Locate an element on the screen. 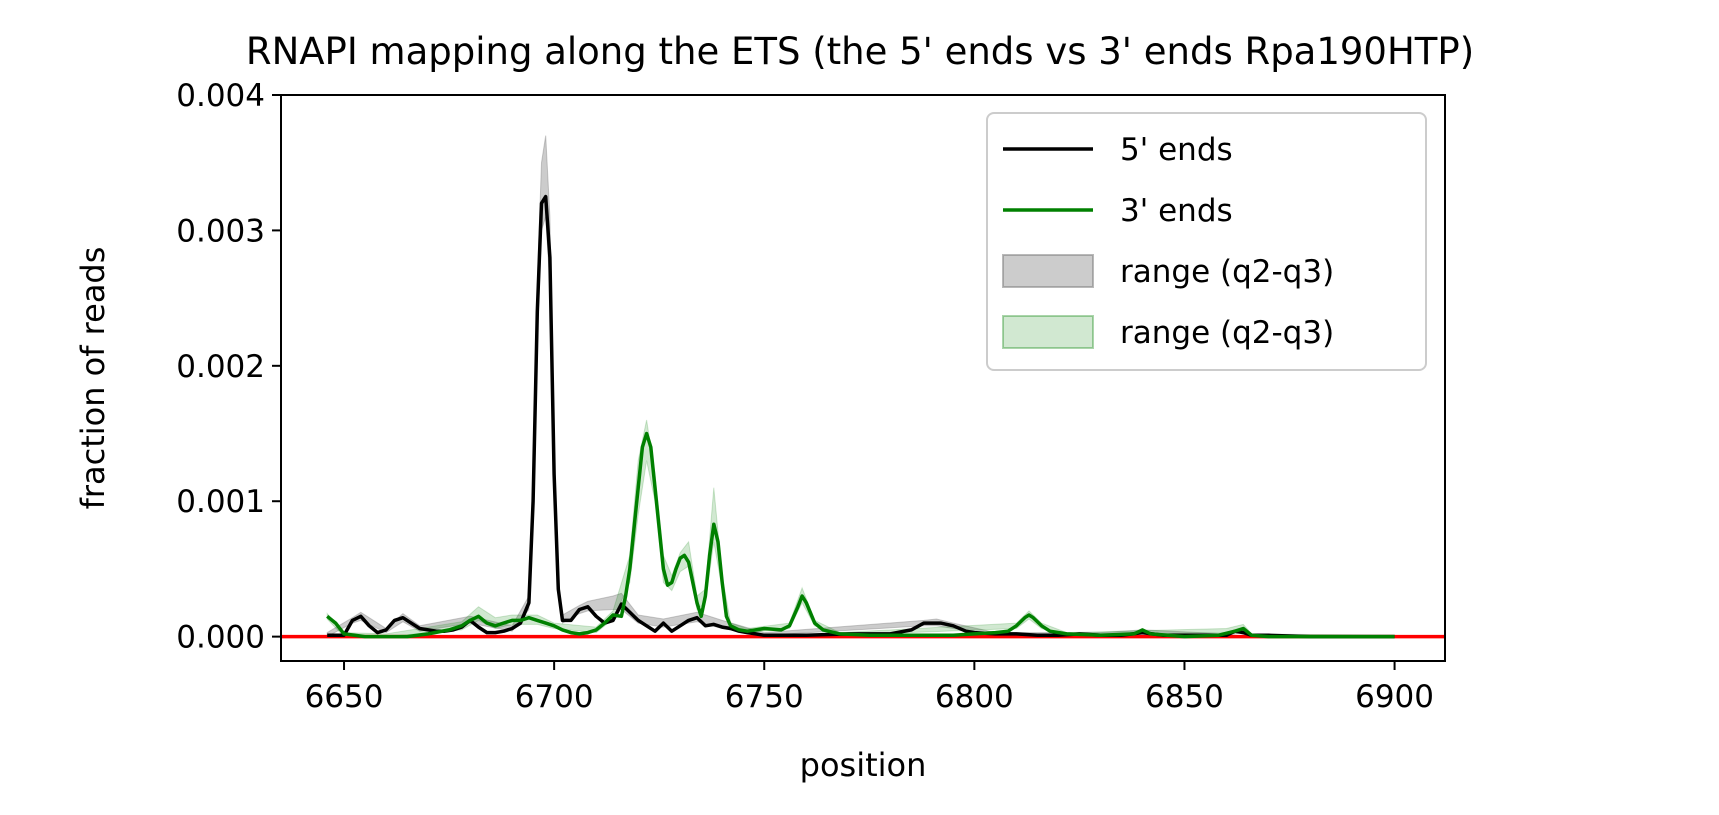 Image resolution: width=1719 pixels, height=815 pixels. y-tick-label: 0.004 is located at coordinates (220, 96).